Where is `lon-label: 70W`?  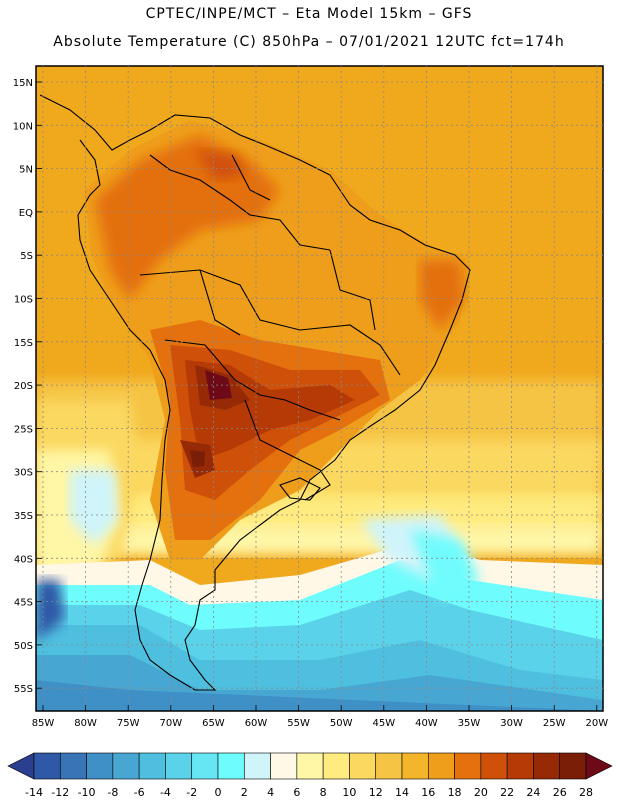 lon-label: 70W is located at coordinates (170, 723).